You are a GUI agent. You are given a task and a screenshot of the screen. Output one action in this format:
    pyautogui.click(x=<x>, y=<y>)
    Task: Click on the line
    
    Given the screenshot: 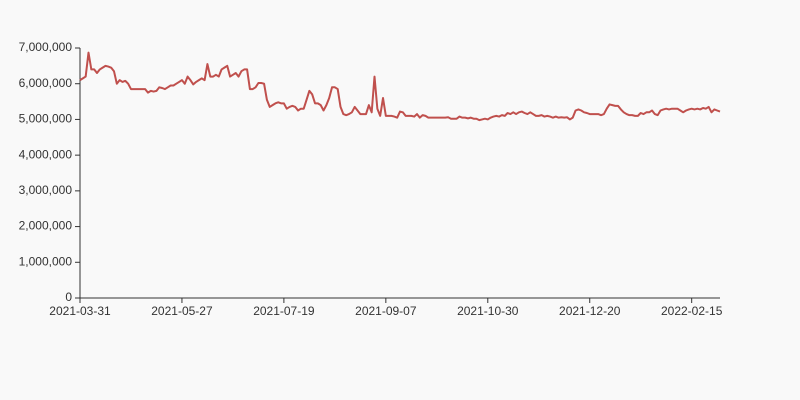 What is the action you would take?
    pyautogui.click(x=400, y=86)
    